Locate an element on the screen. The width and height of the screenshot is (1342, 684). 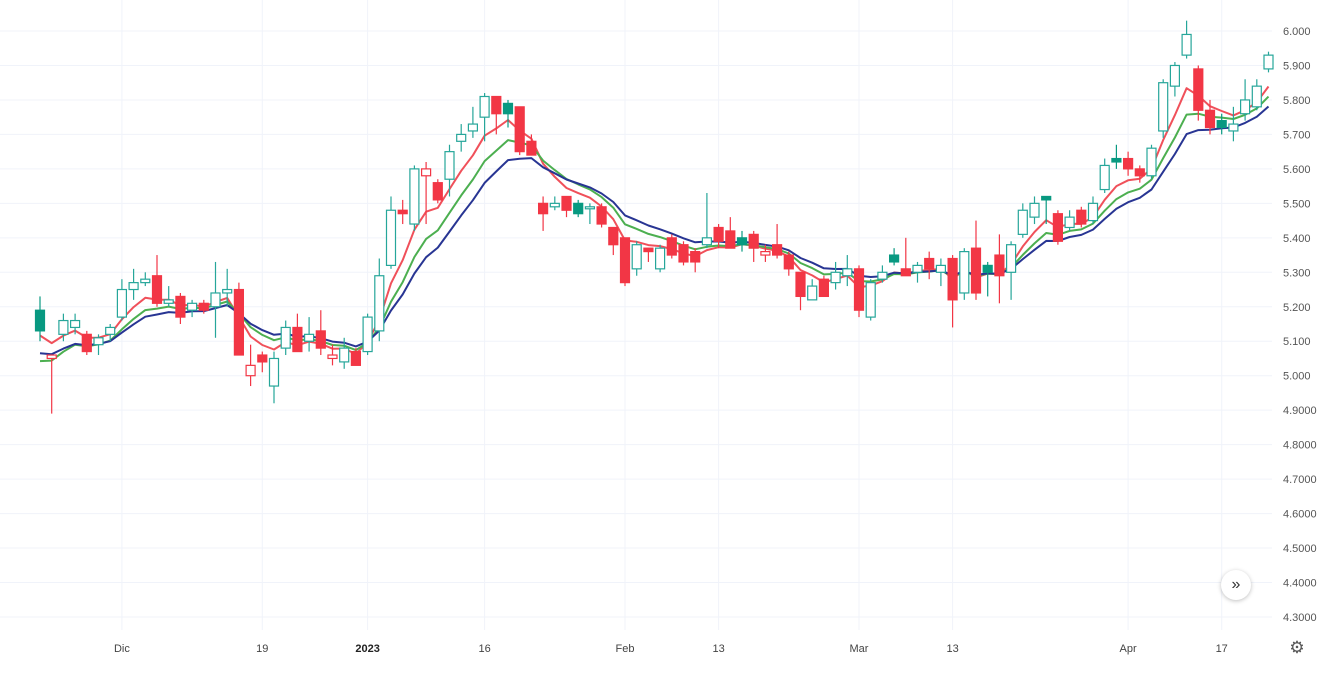
time-axis: Dic 19 2023 16 Feb 13 Mar 13 Apr 17 is located at coordinates (671, 649).